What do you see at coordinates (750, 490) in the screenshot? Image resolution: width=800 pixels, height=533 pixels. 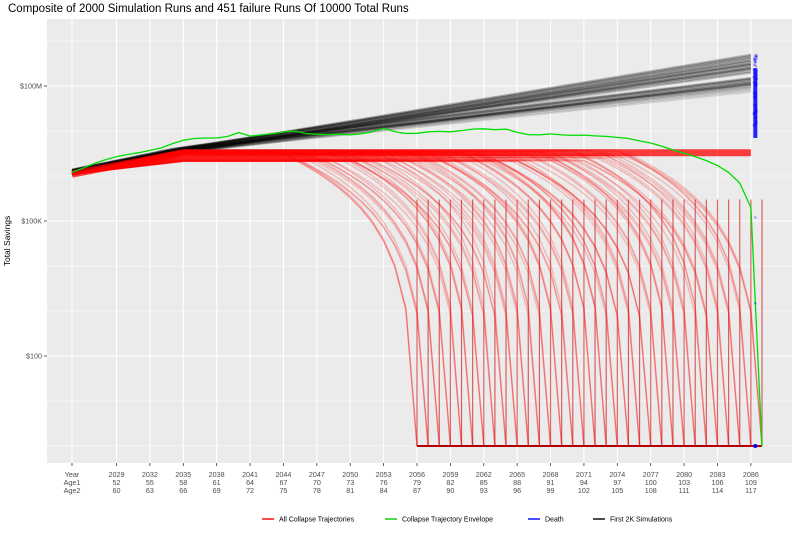 I see `x-tick-label: 117` at bounding box center [750, 490].